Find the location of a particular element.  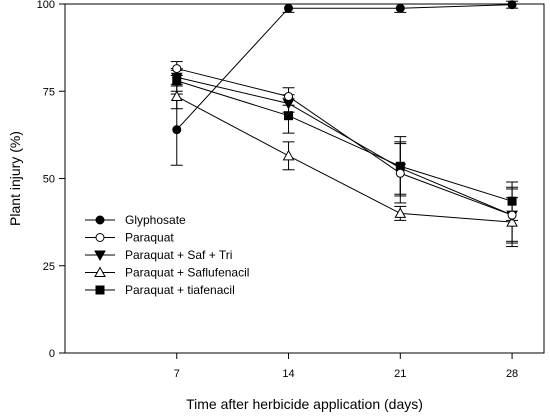

legend-label: Paraquat + tiafenacil is located at coordinates (180, 290).